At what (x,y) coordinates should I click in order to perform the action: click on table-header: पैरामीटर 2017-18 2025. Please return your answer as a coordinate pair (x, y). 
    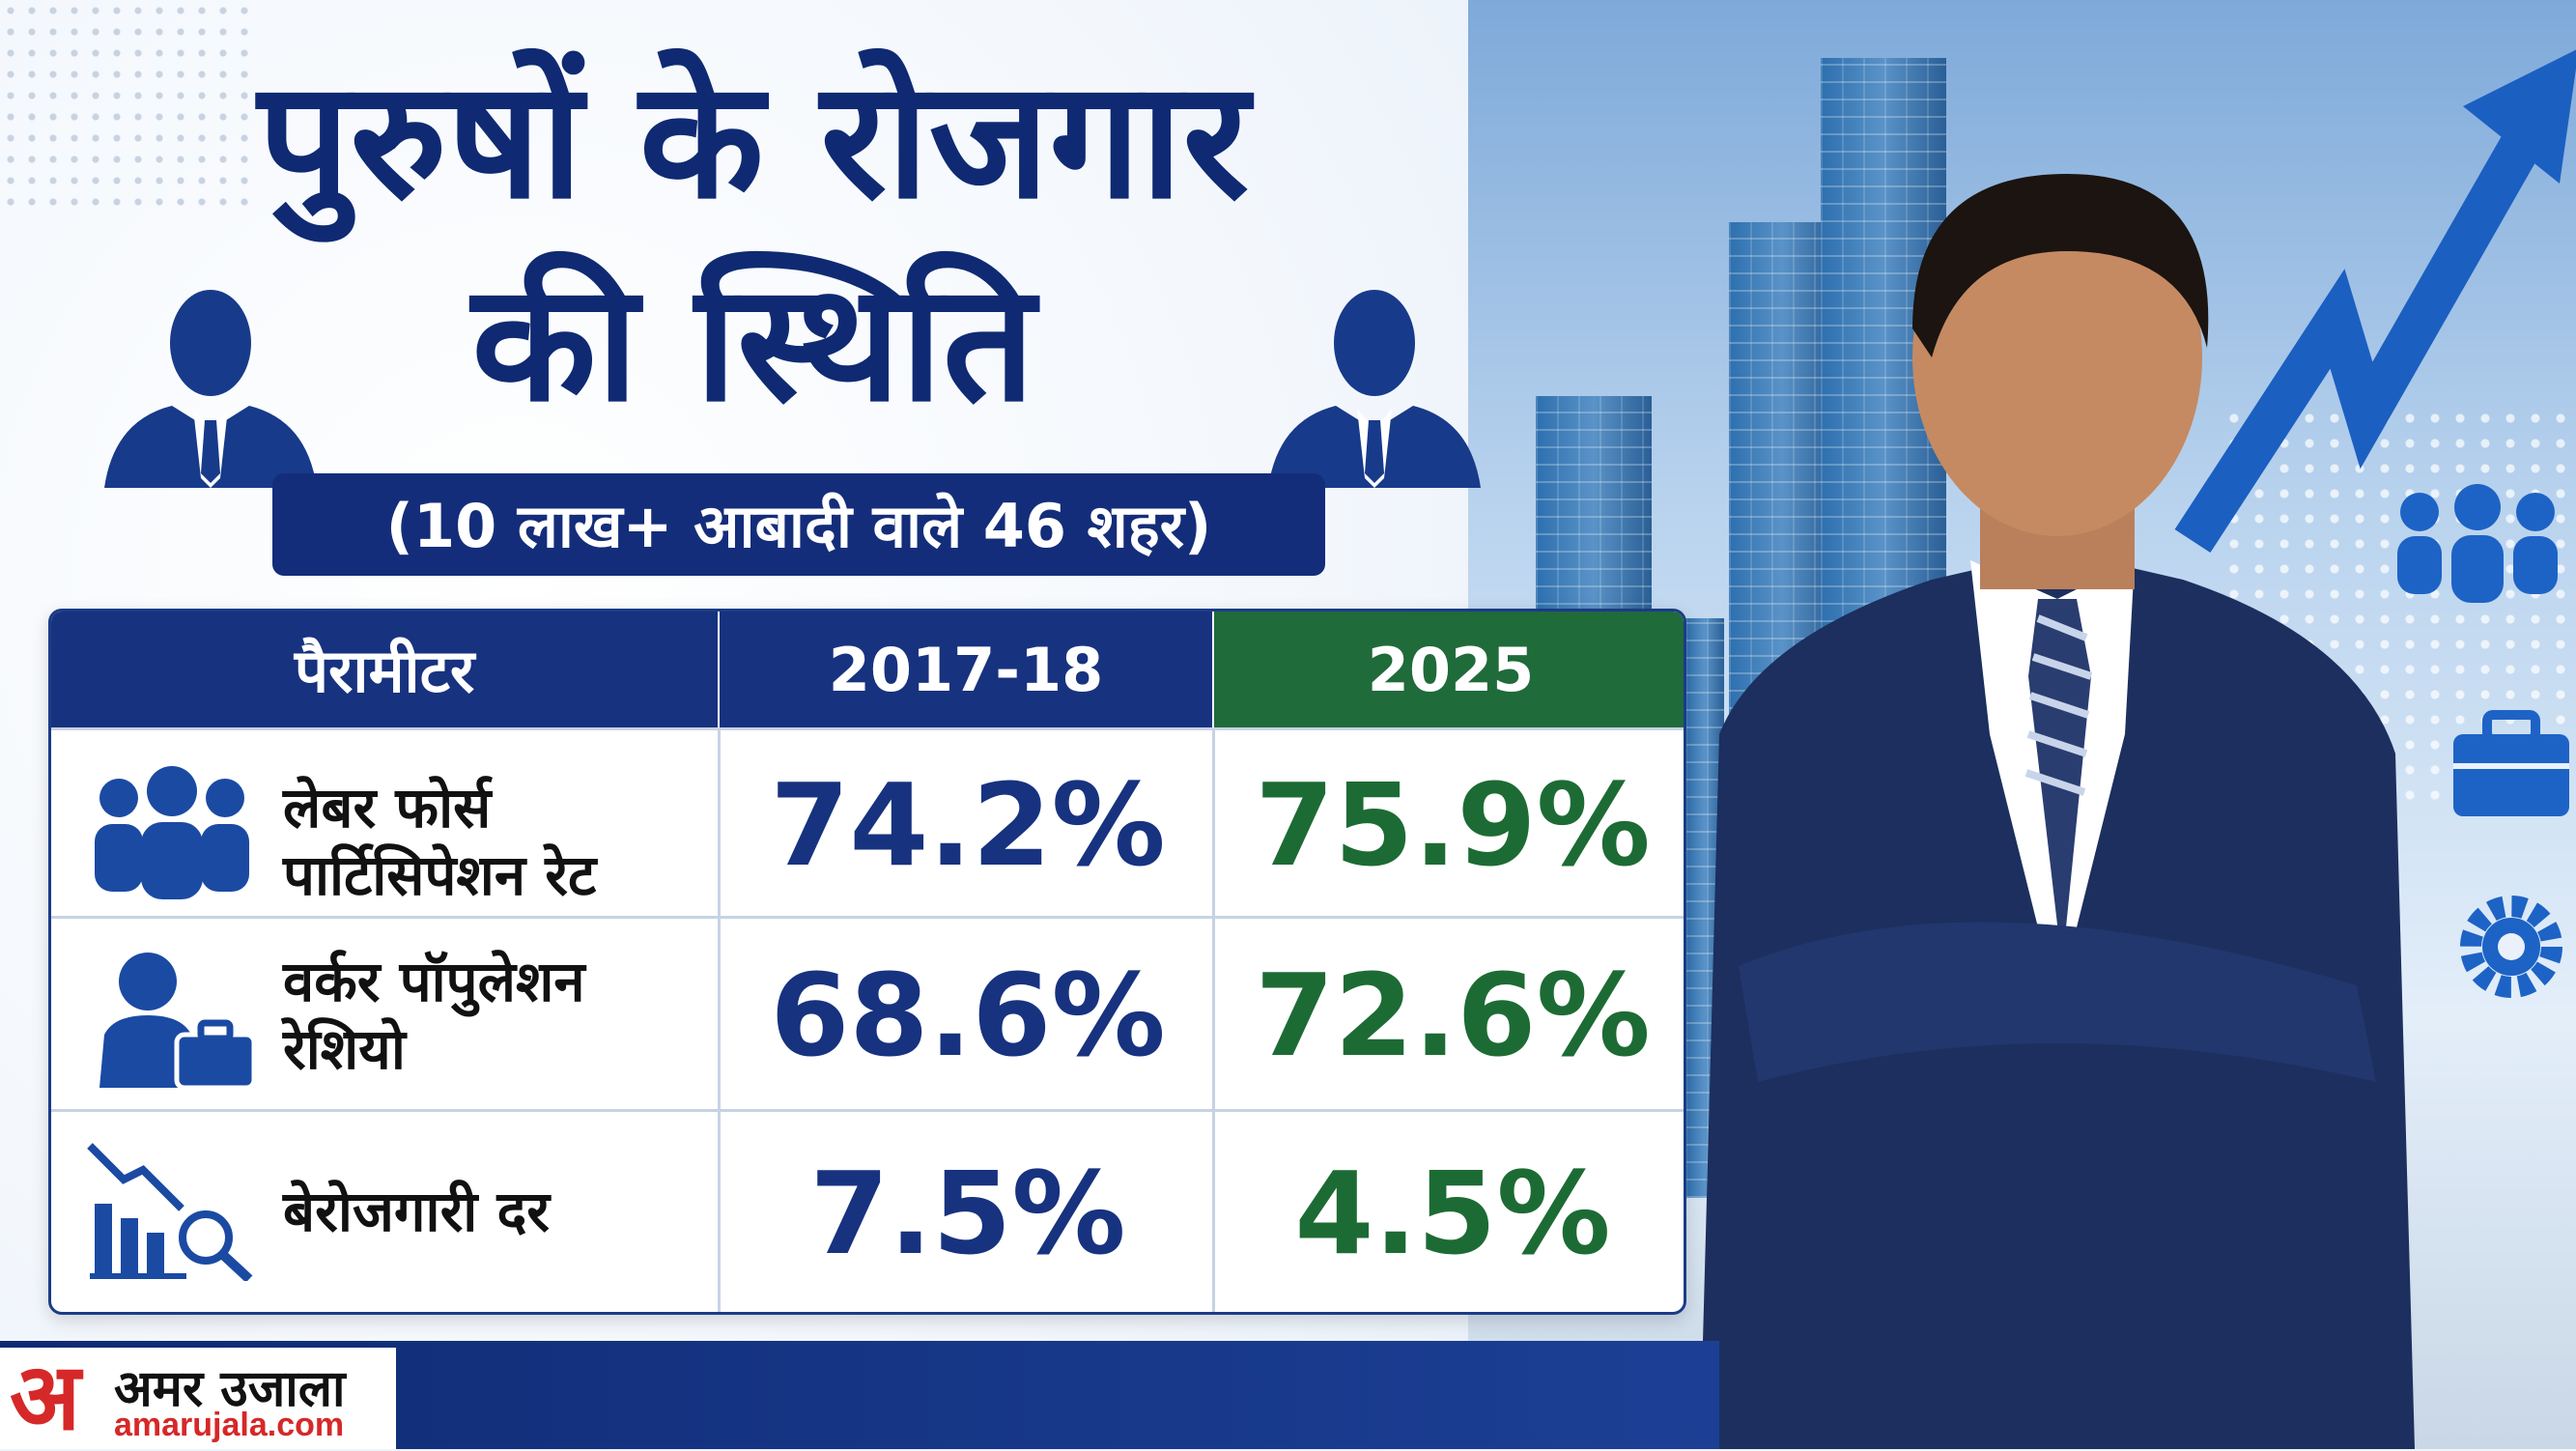
    Looking at the image, I should click on (867, 669).